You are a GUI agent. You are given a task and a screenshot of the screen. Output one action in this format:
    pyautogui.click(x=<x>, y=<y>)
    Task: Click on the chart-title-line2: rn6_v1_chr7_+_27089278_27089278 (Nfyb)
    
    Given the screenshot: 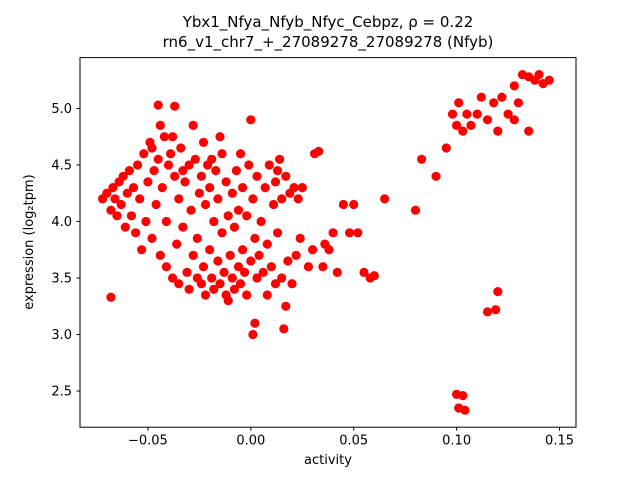 What is the action you would take?
    pyautogui.click(x=328, y=42)
    